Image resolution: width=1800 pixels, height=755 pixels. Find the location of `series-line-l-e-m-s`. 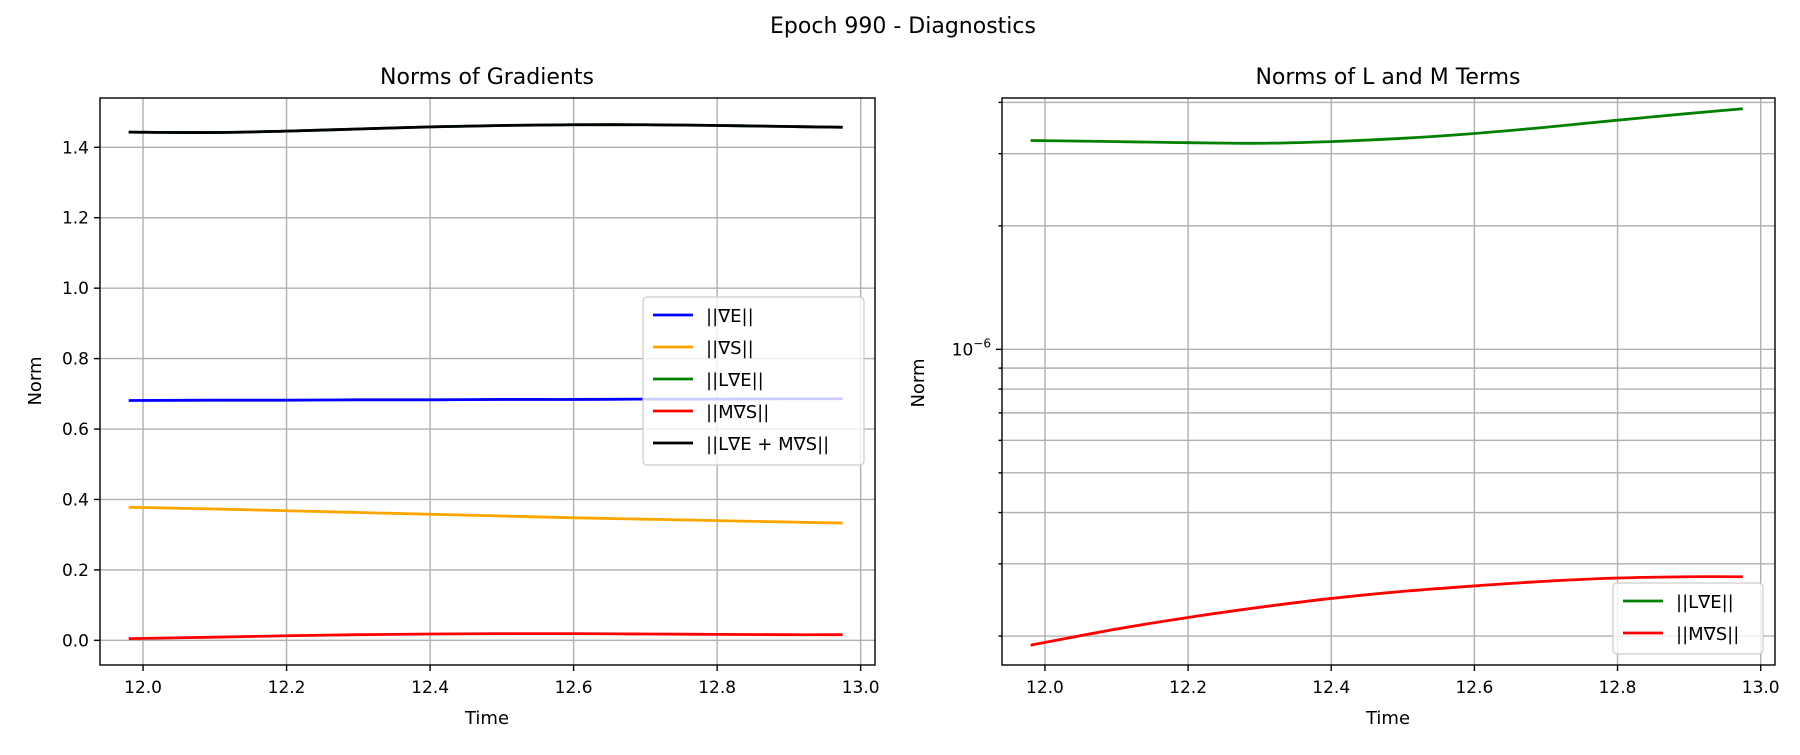

series-line-l-e-m-s is located at coordinates (485, 128).